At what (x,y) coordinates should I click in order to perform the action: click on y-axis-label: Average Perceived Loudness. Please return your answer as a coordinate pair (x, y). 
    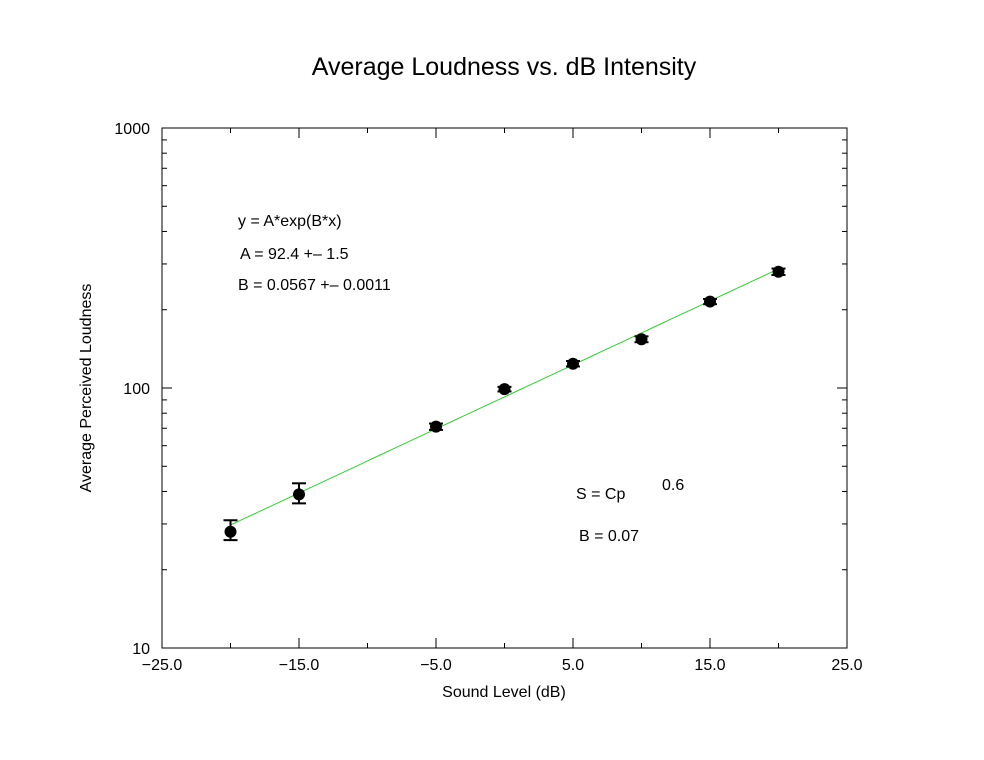
    Looking at the image, I should click on (86, 388).